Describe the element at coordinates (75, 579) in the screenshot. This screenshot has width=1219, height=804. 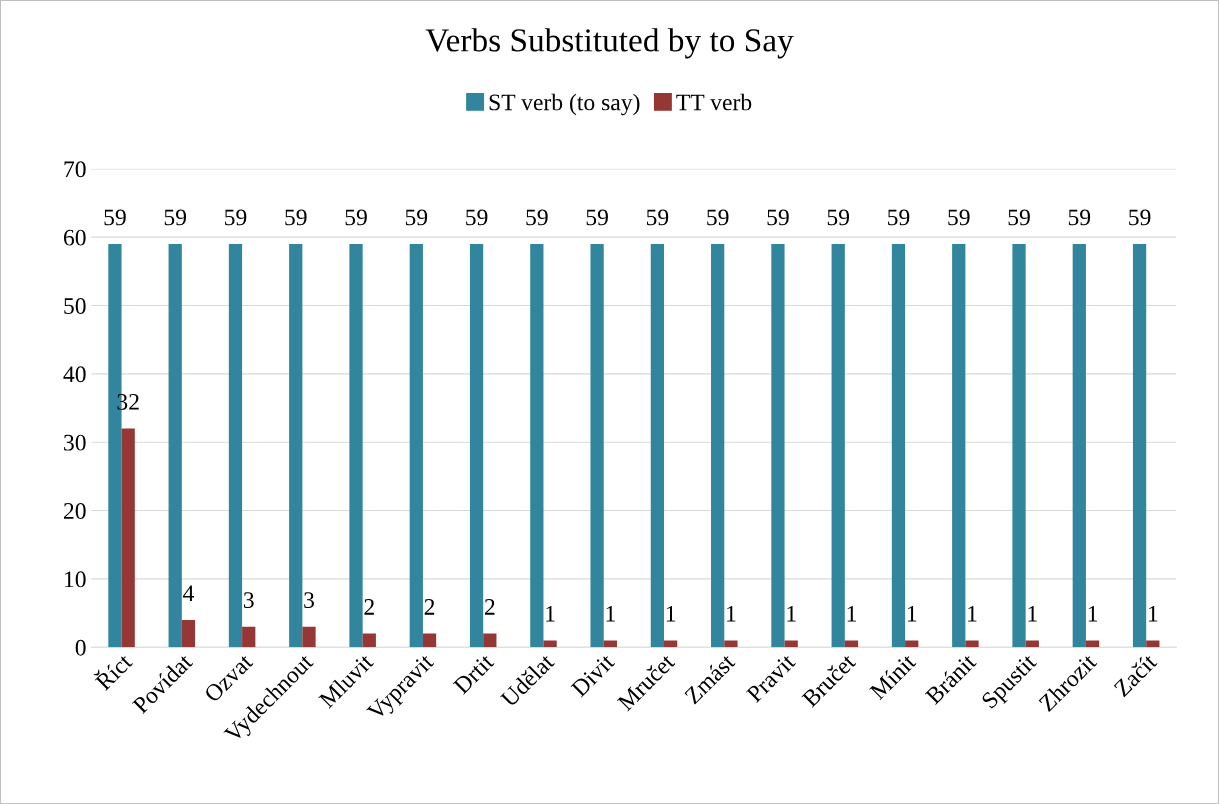
I see `y-tick-label: 10` at that location.